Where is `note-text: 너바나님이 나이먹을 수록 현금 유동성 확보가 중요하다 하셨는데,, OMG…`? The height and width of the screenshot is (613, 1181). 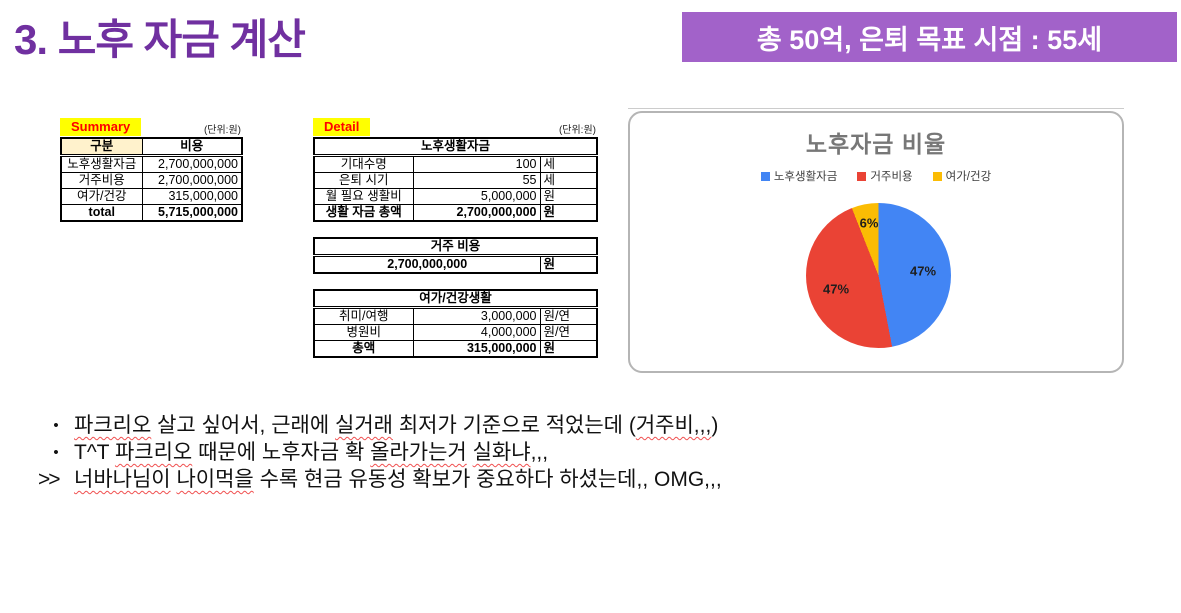 note-text: 너바나님이 나이먹을 수록 현금 유동성 확보가 중요하다 하셨는데,, OMG… is located at coordinates (398, 479).